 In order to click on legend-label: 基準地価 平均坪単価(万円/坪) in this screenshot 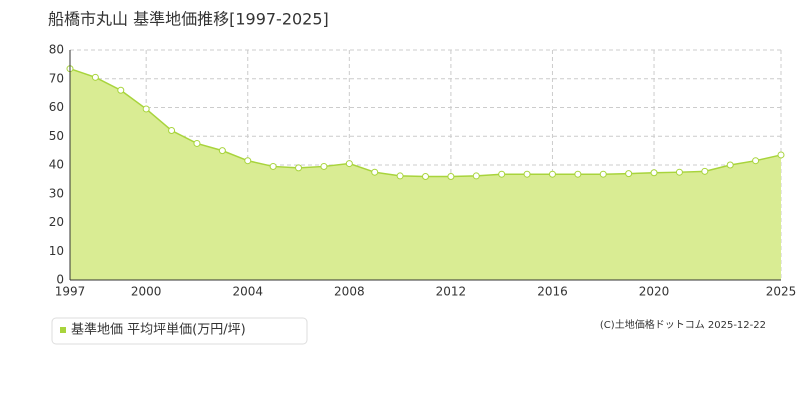, I will do `click(158, 330)`.